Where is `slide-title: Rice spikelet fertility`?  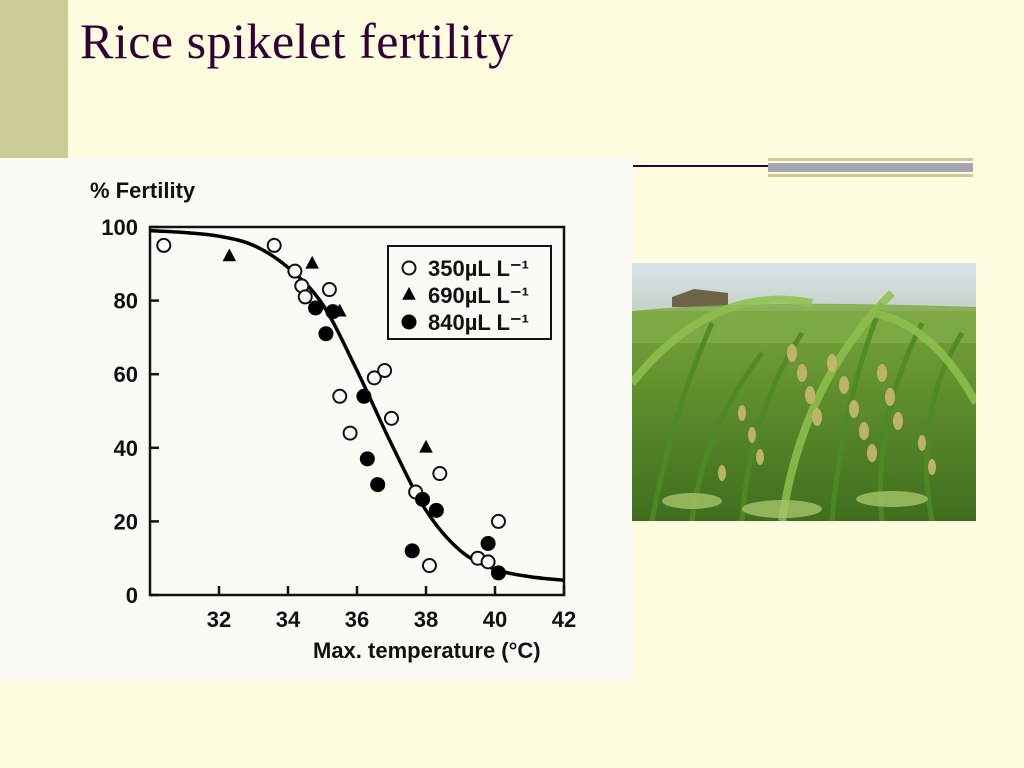
slide-title: Rice spikelet fertility is located at coordinates (297, 41).